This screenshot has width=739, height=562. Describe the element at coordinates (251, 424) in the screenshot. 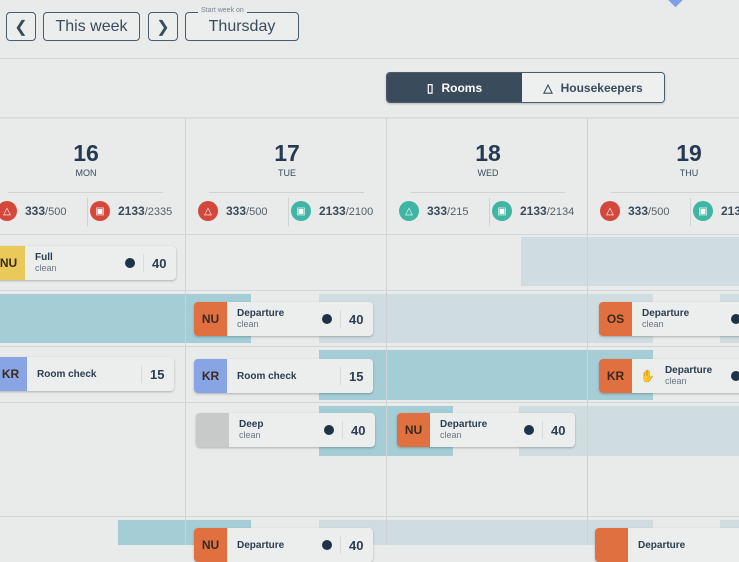

I see `task-title: Deep` at that location.